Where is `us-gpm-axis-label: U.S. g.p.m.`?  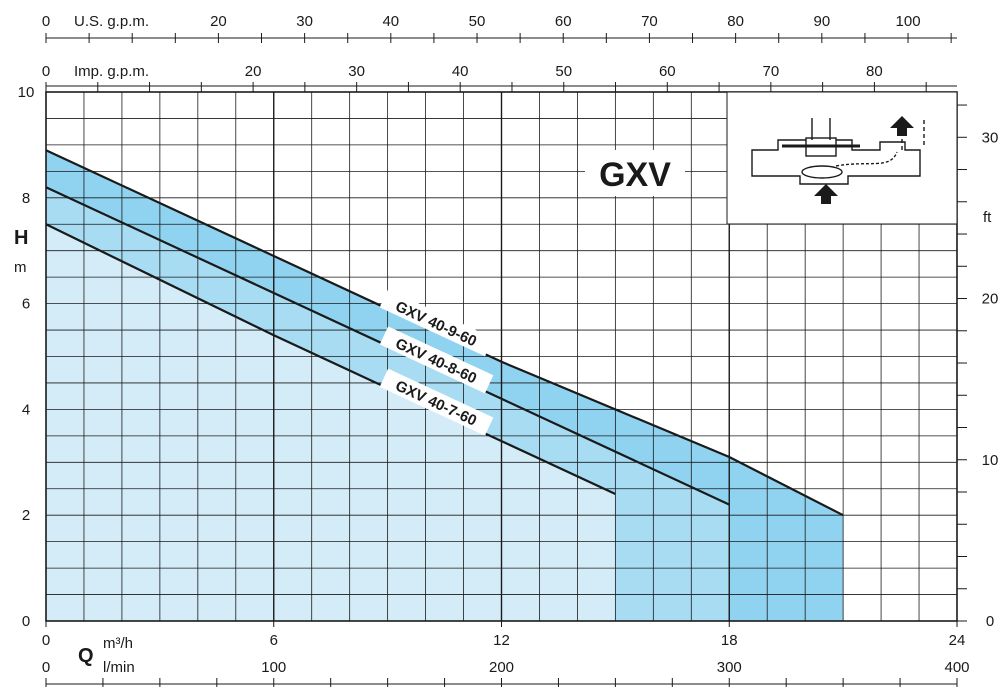
us-gpm-axis-label: U.S. g.p.m. is located at coordinates (111, 21).